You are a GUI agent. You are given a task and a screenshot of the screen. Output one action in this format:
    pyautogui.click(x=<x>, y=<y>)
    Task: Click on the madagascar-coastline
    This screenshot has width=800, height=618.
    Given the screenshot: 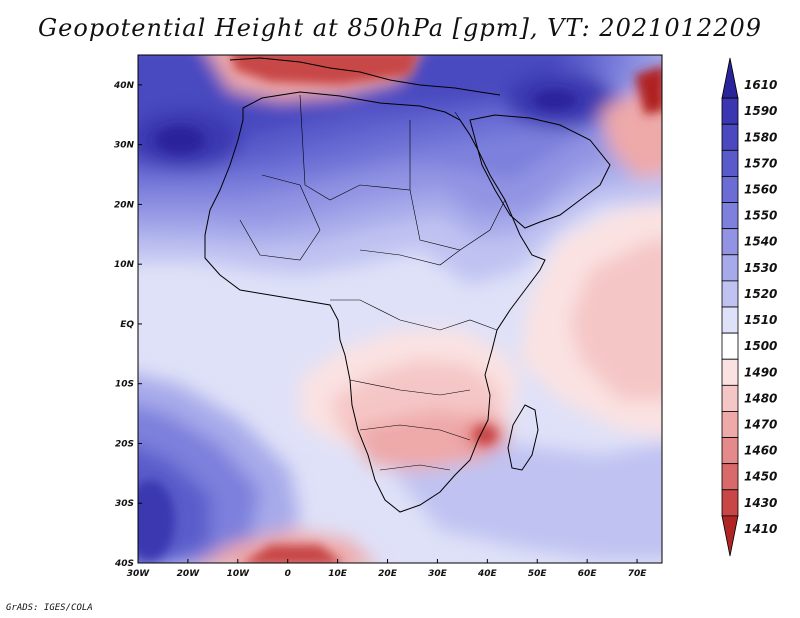 What is the action you would take?
    pyautogui.click(x=523, y=437)
    